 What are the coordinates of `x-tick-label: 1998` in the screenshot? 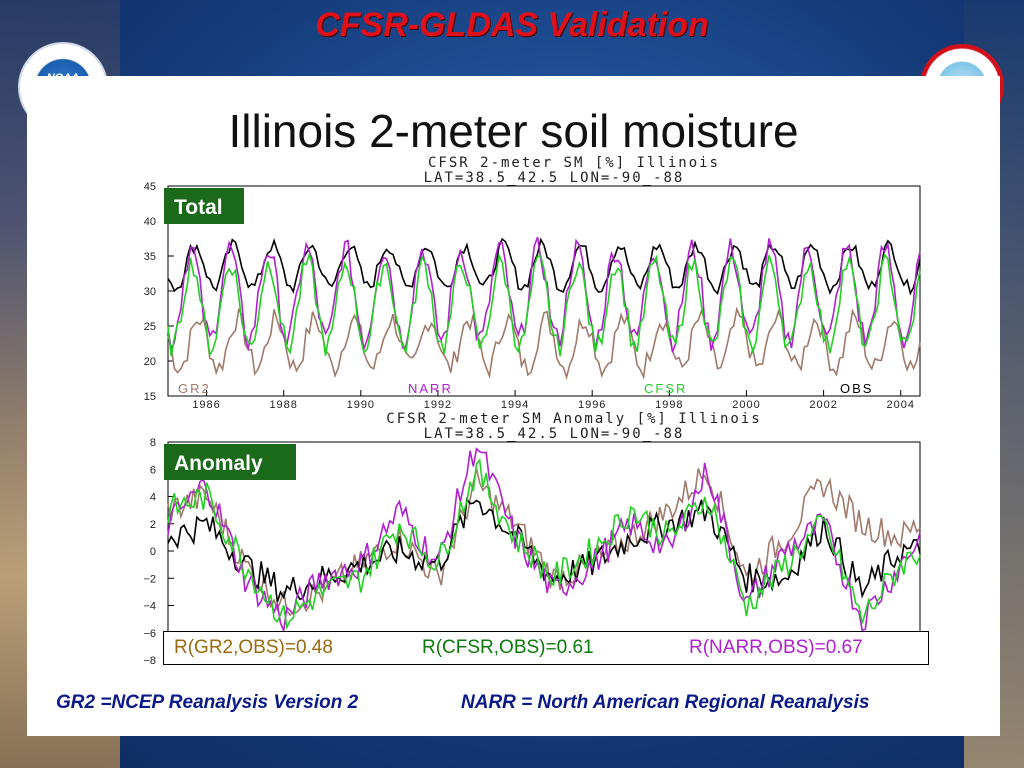 It's located at (669, 405).